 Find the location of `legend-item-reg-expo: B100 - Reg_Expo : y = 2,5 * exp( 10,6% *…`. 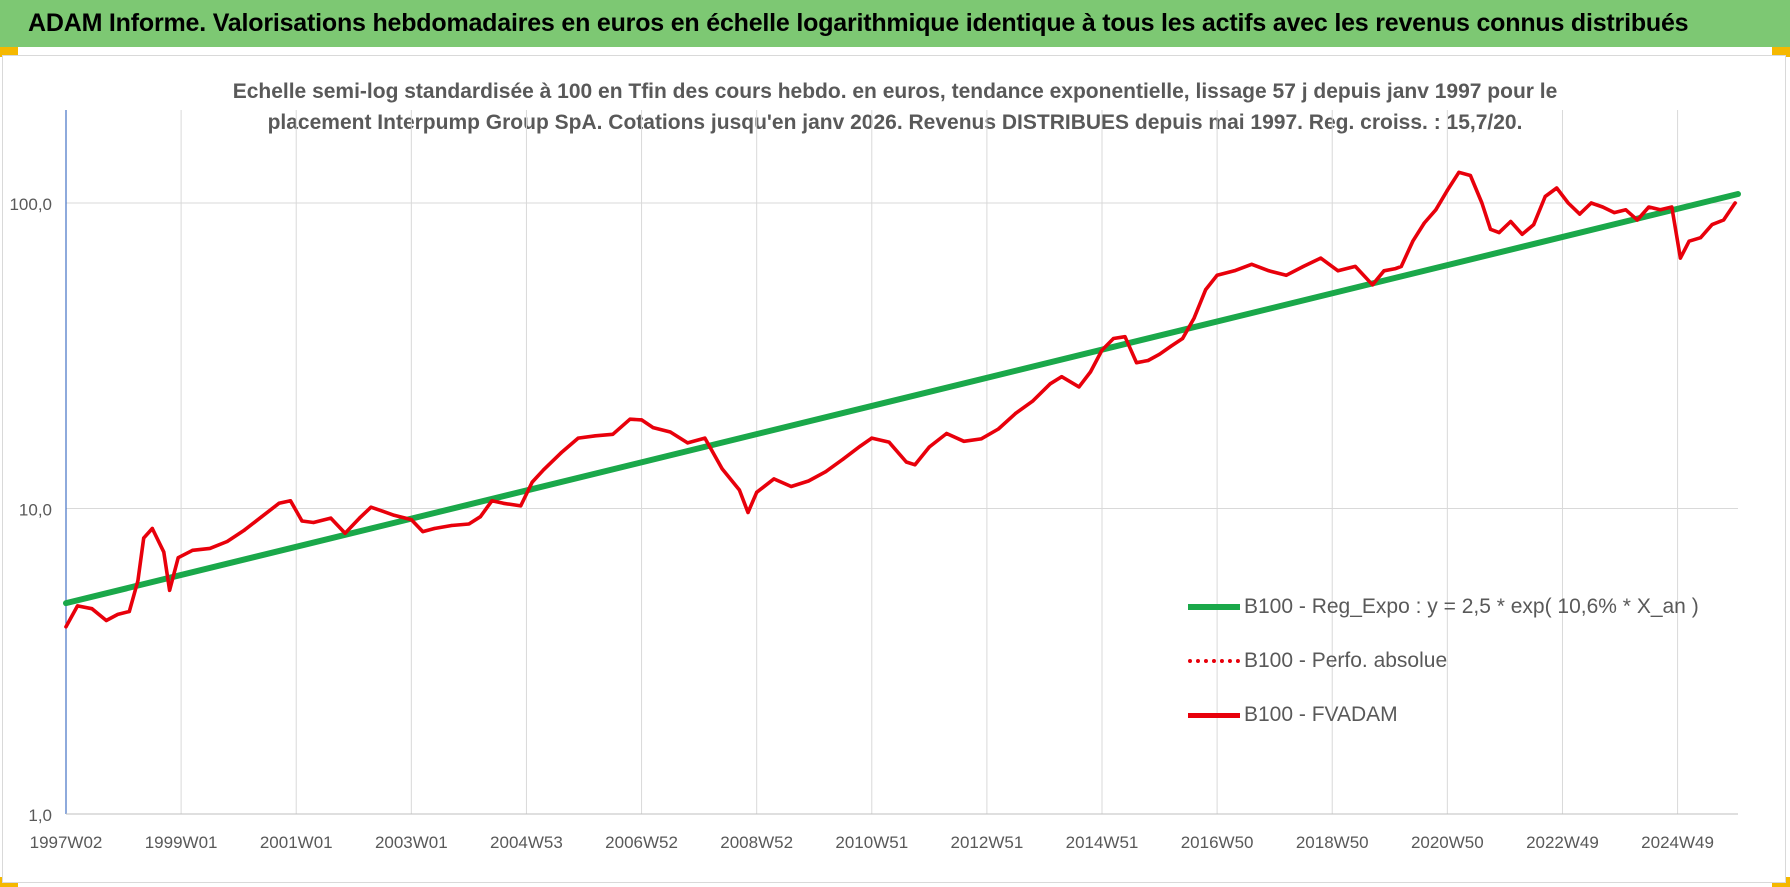

legend-item-reg-expo: B100 - Reg_Expo : y = 2,5 * exp( 10,6% *… is located at coordinates (1468, 617).